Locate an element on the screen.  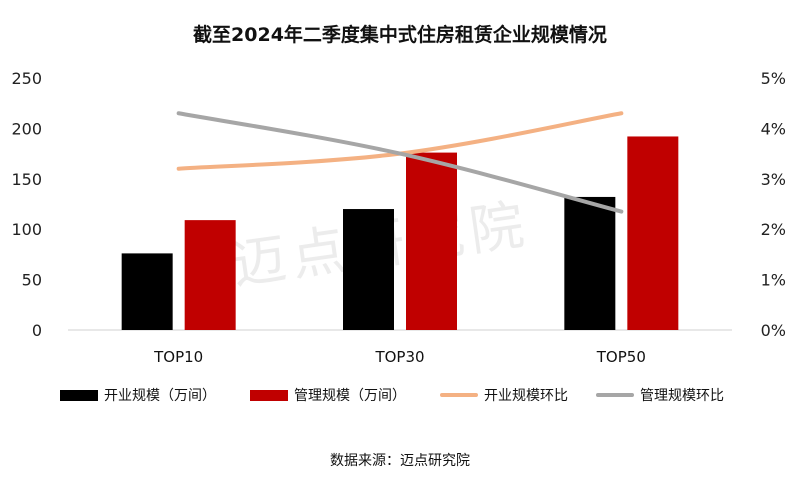
y-left-tick-label: 0 is located at coordinates (37, 330).